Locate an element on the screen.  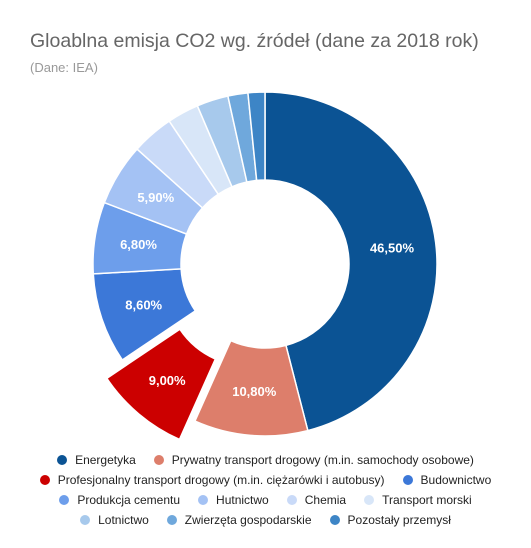
legend-item-zwierzeta-gospodarskie: Zwierzęta gospodarskie is located at coordinates (239, 520).